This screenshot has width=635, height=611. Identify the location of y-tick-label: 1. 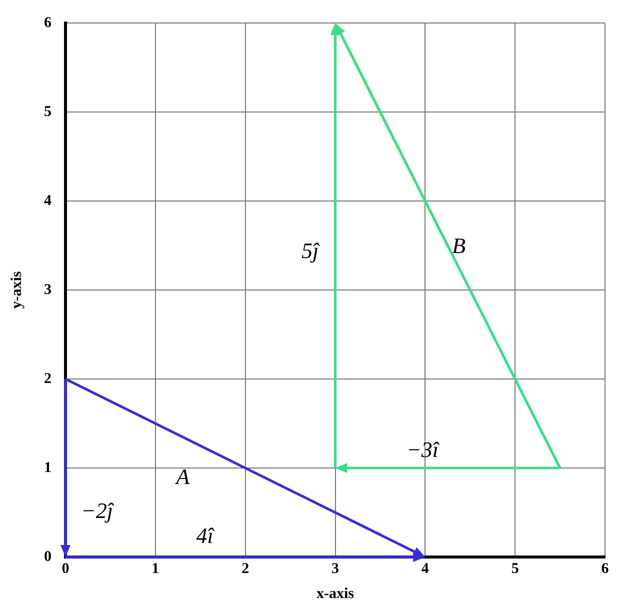
(48, 468).